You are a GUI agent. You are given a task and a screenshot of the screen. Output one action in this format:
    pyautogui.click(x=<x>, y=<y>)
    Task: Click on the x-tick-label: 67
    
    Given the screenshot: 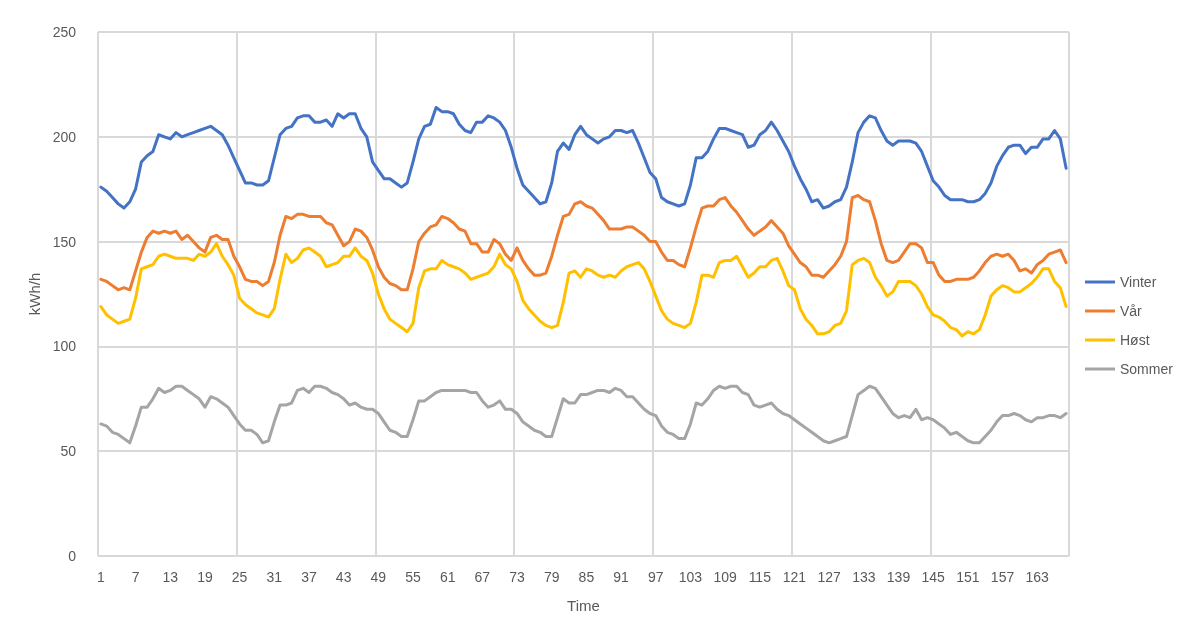 What is the action you would take?
    pyautogui.click(x=482, y=577)
    